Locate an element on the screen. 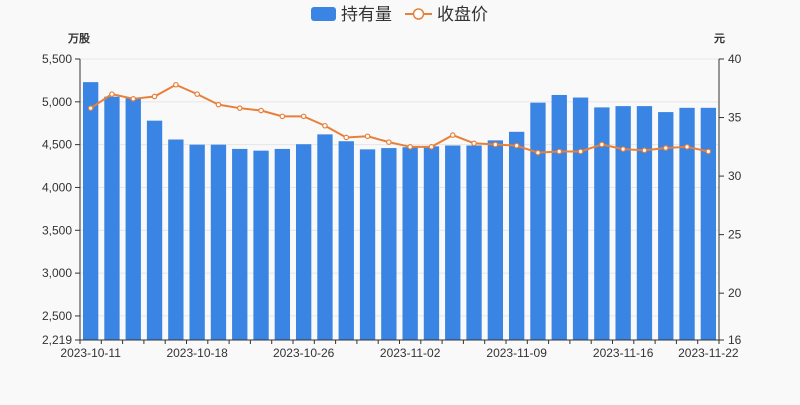 The image size is (800, 405). x-tick-label-0: 2023-10-11 is located at coordinates (90, 353).